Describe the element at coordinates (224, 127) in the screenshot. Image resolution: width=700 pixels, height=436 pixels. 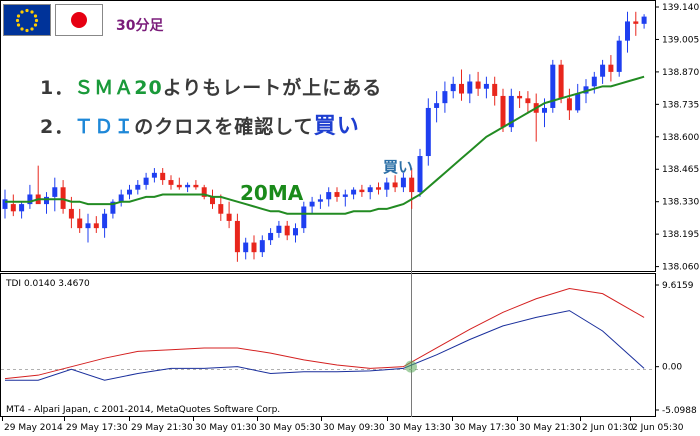
I see `rule-2-mid: のクロスを確認して` at that location.